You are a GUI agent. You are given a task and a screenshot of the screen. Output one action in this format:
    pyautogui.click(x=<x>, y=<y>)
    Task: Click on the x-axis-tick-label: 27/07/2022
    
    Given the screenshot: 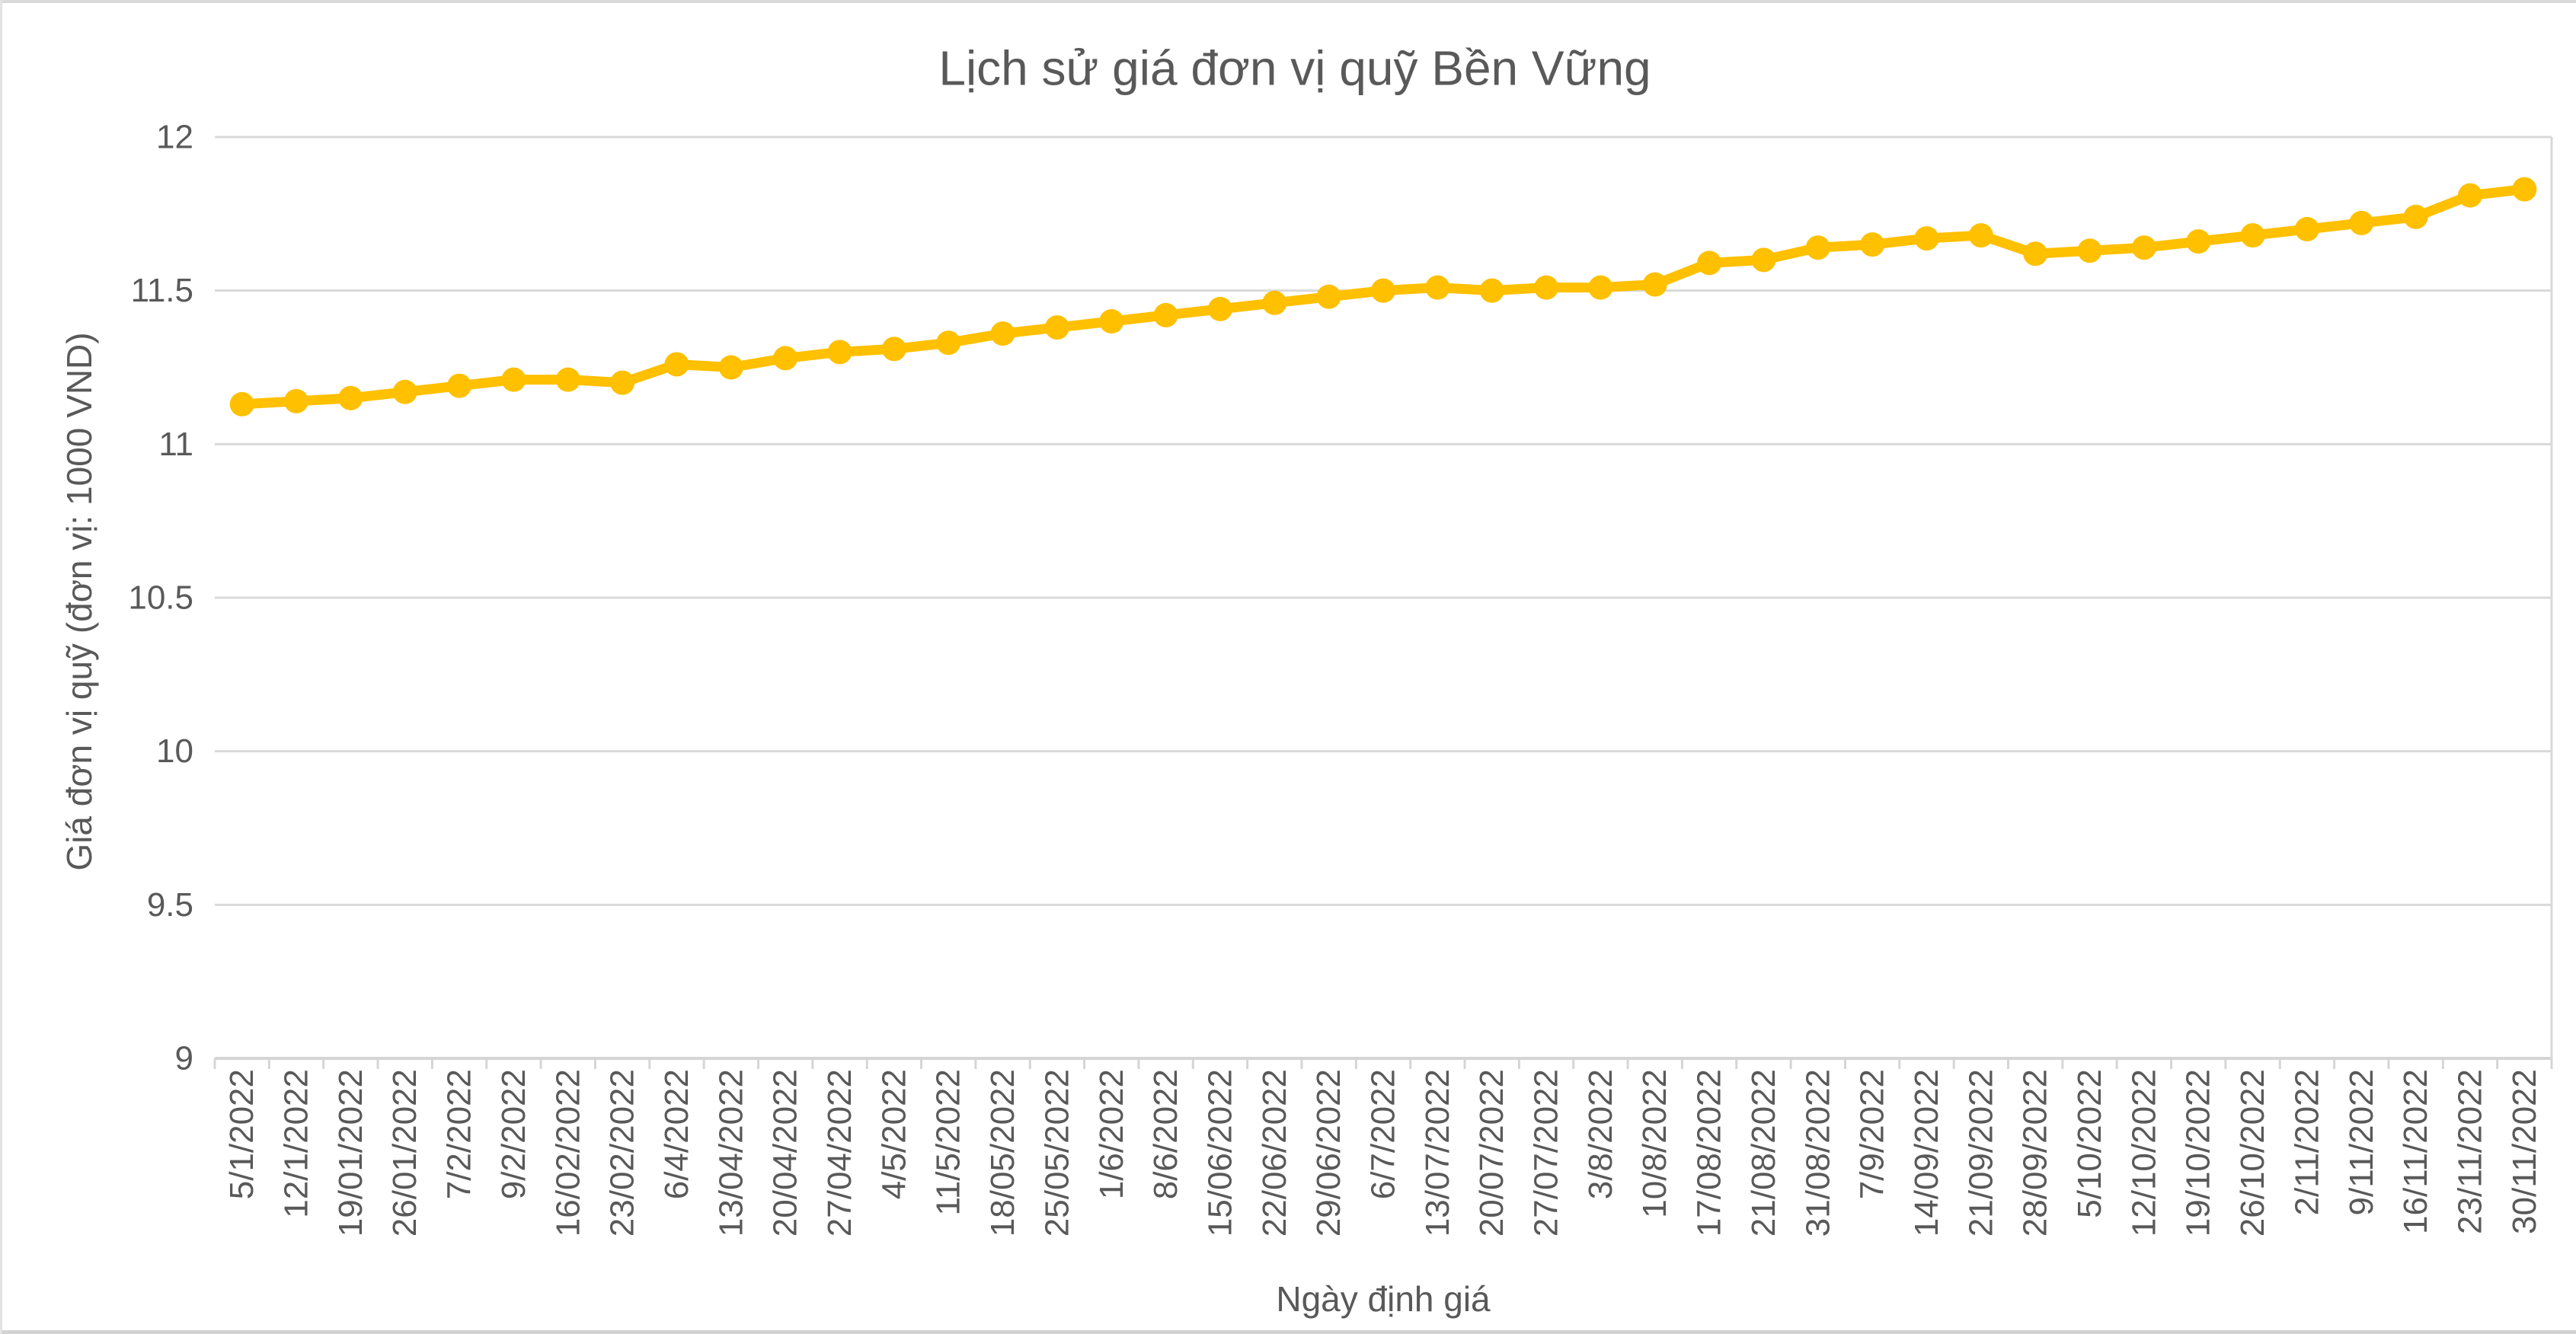 What is the action you would take?
    pyautogui.click(x=1546, y=1153)
    